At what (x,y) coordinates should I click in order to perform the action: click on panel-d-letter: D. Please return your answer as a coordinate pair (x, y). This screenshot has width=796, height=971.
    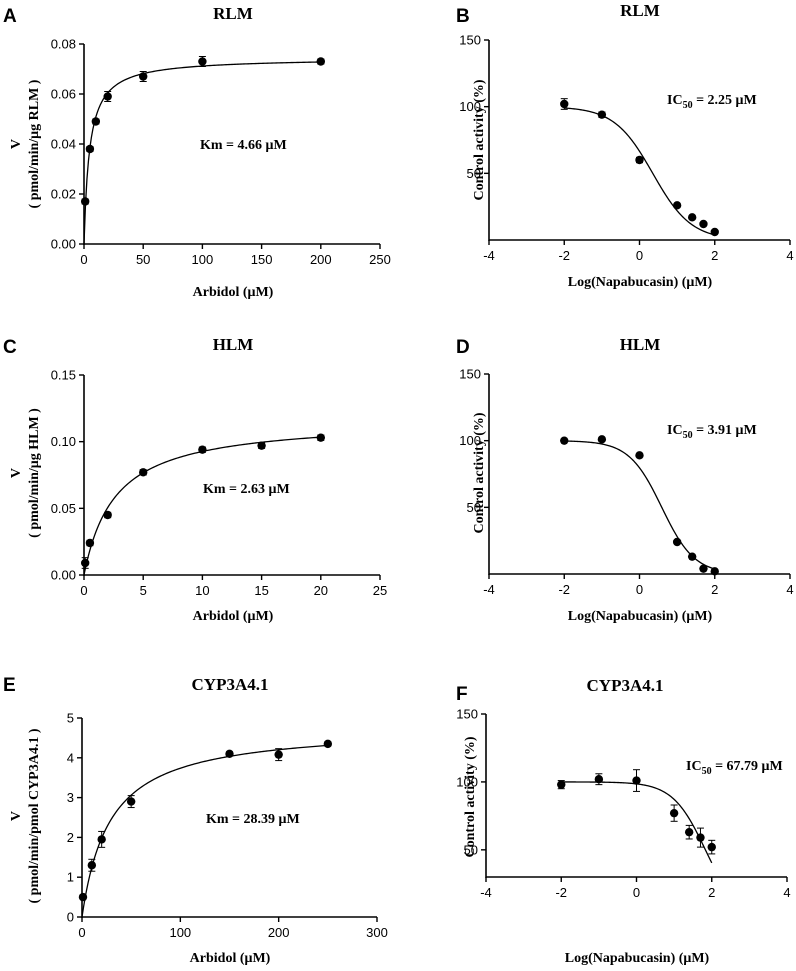
    Looking at the image, I should click on (463, 347).